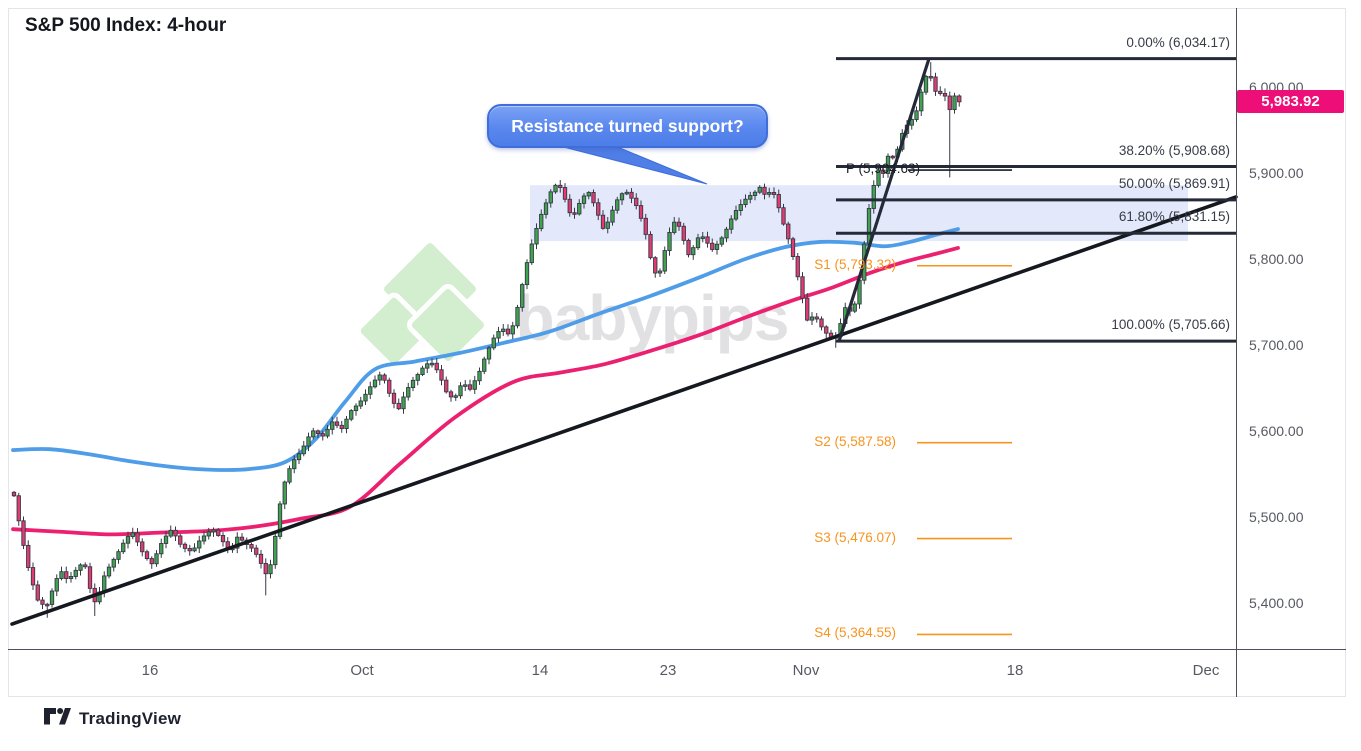 This screenshot has width=1361, height=751. I want to click on callout-text: Resistance turned support?, so click(627, 126).